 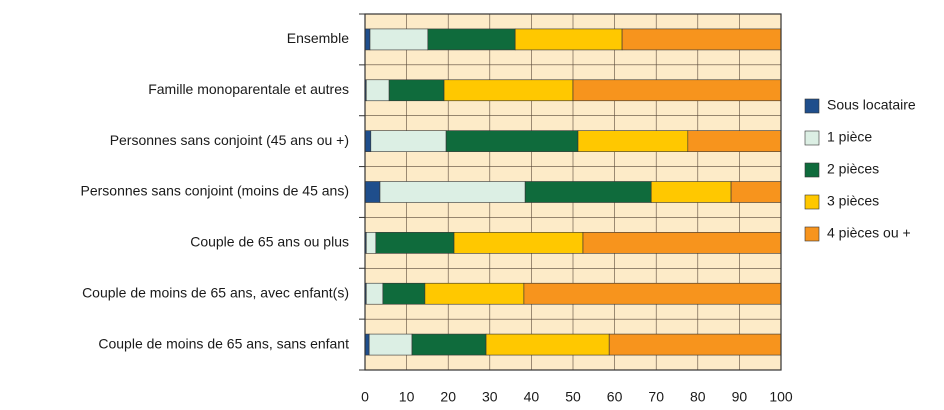 What do you see at coordinates (871, 105) in the screenshot?
I see `legend-label: Sous locataire` at bounding box center [871, 105].